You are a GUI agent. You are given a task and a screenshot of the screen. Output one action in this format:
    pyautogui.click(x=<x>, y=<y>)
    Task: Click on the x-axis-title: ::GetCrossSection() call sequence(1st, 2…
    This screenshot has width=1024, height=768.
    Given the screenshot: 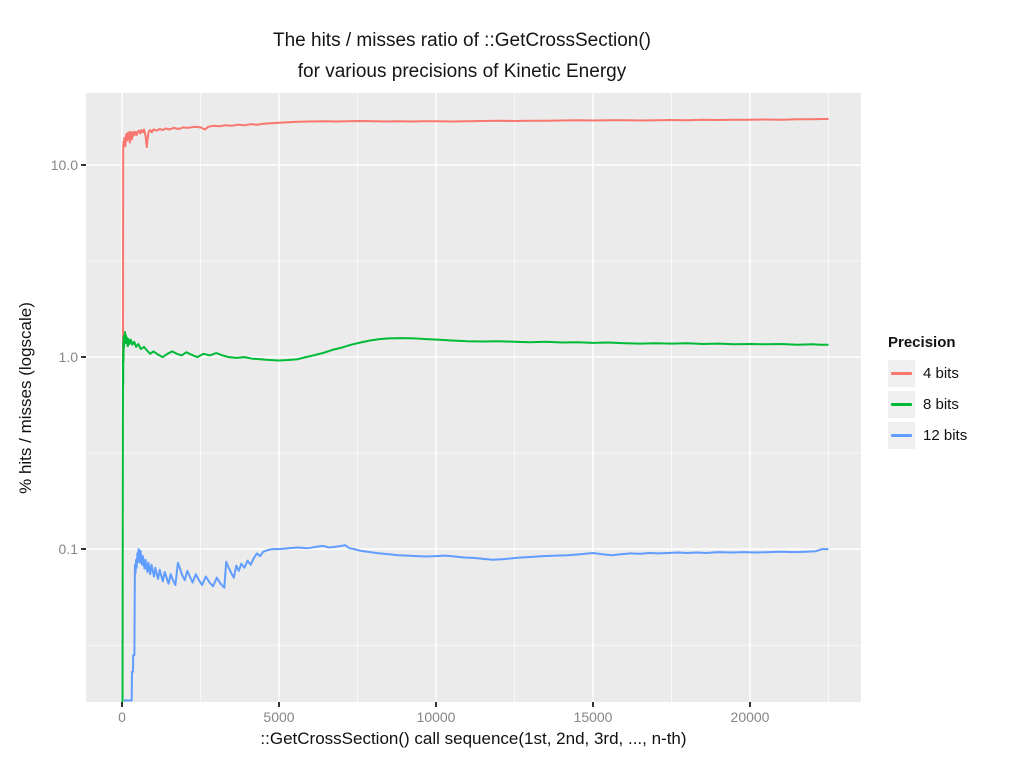 What is the action you would take?
    pyautogui.click(x=473, y=738)
    